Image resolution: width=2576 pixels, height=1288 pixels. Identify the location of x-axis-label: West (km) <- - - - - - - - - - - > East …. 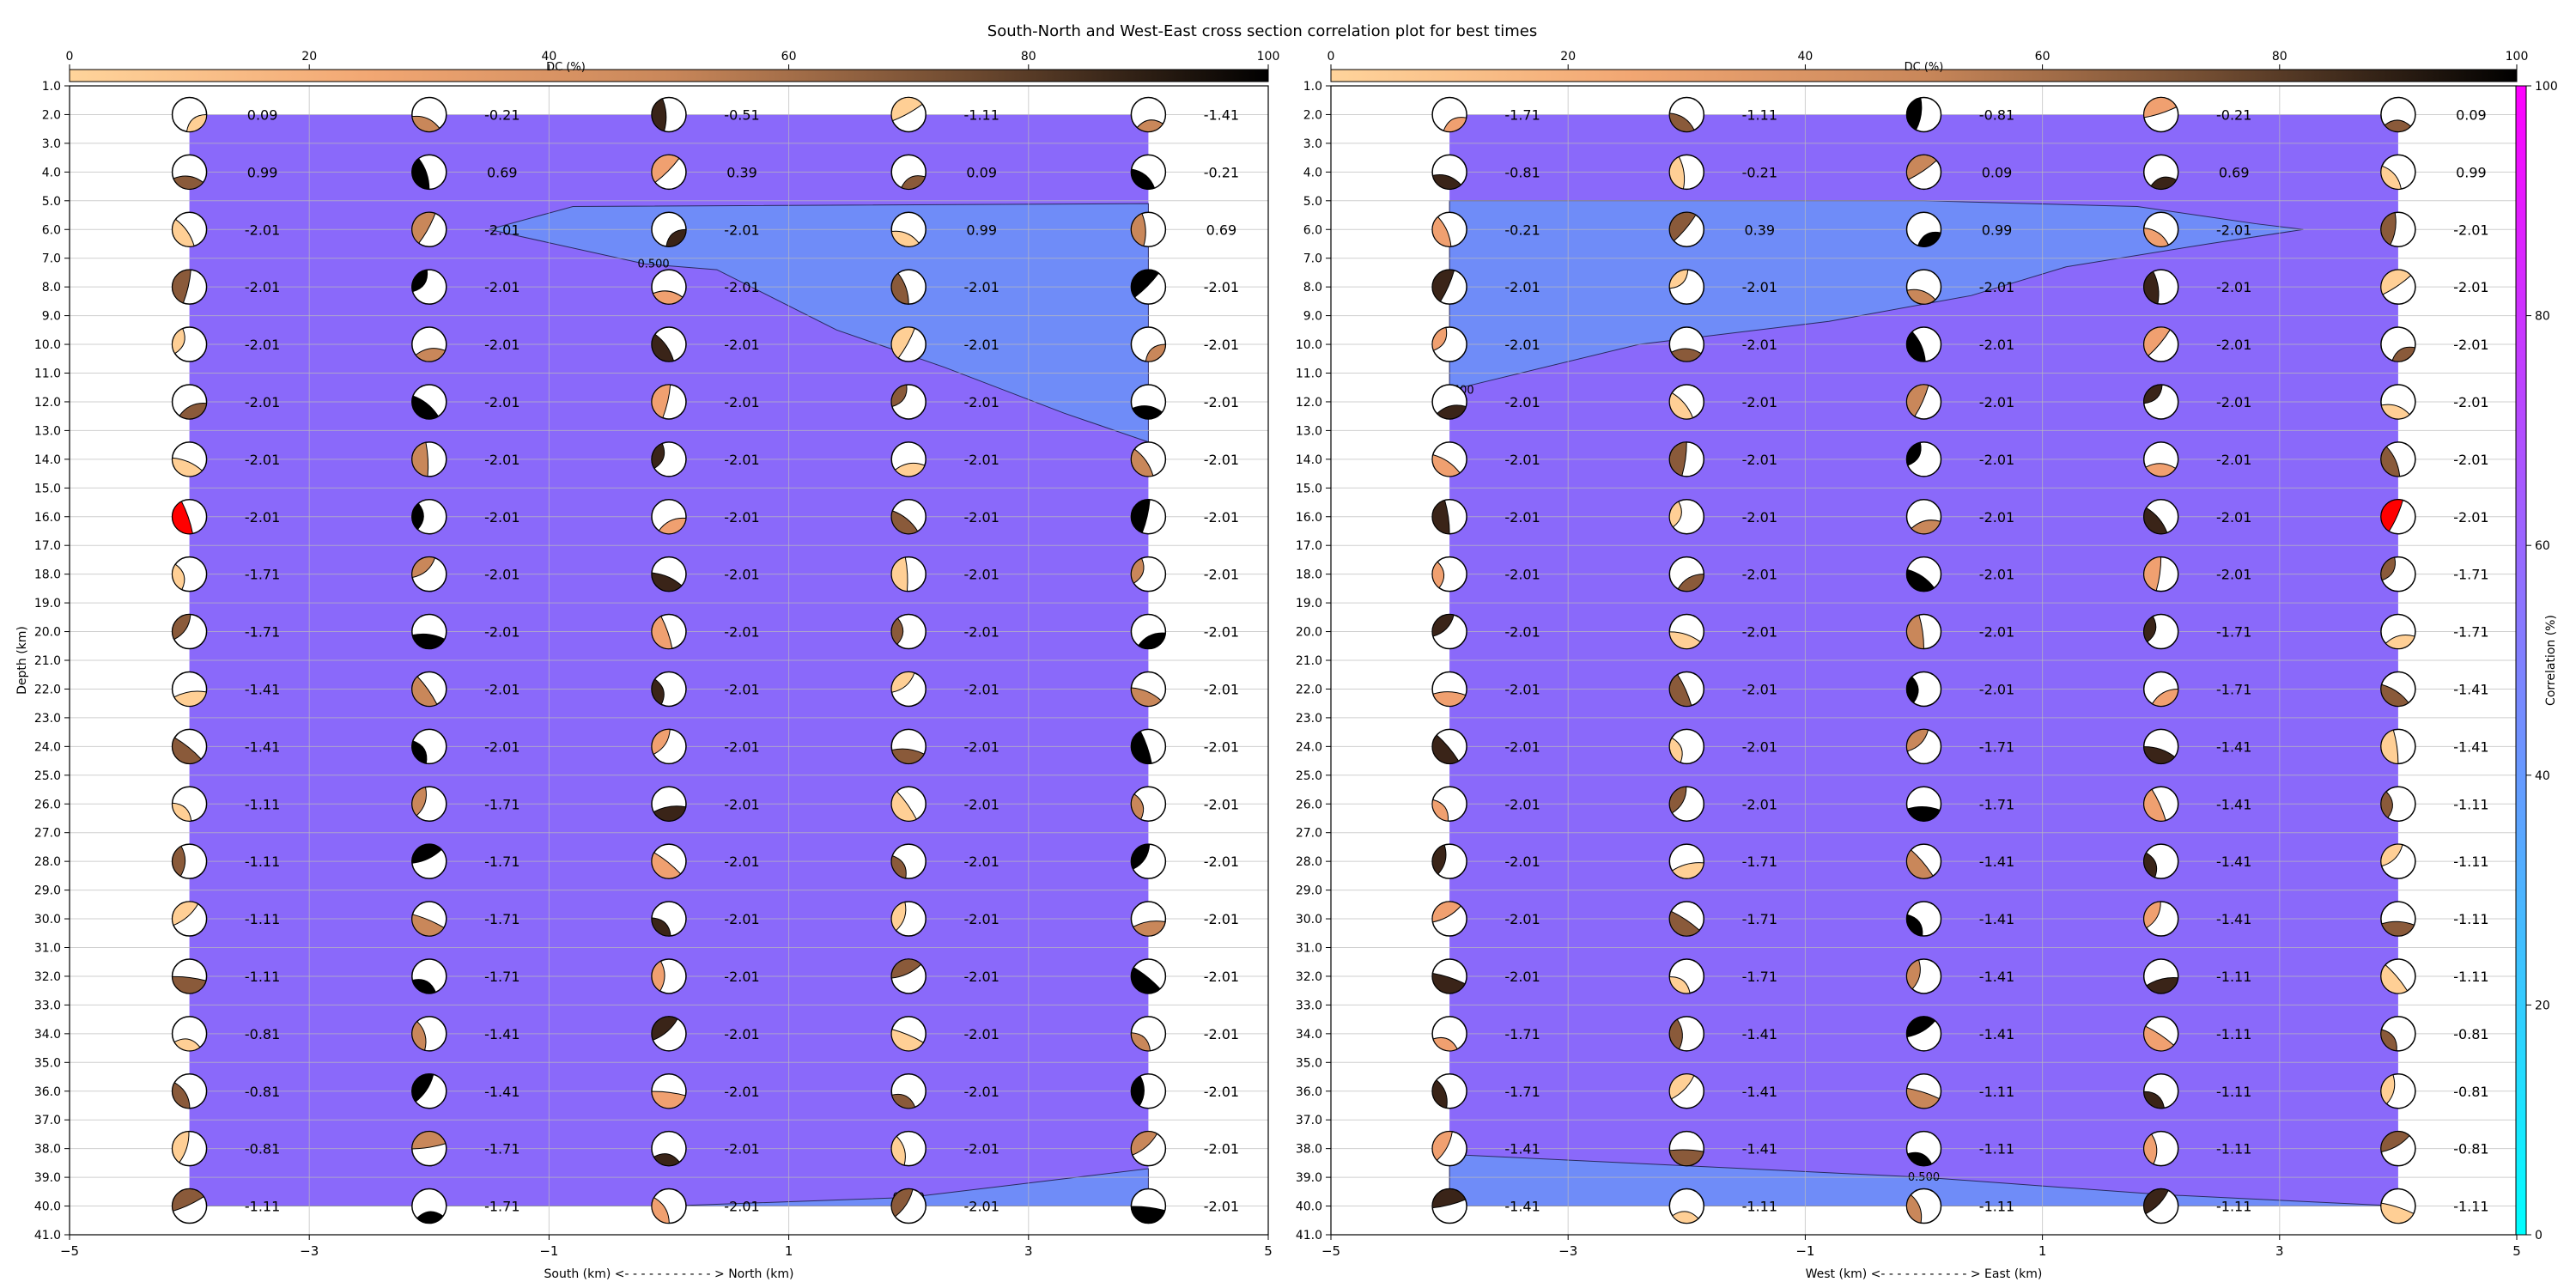
(1924, 1274).